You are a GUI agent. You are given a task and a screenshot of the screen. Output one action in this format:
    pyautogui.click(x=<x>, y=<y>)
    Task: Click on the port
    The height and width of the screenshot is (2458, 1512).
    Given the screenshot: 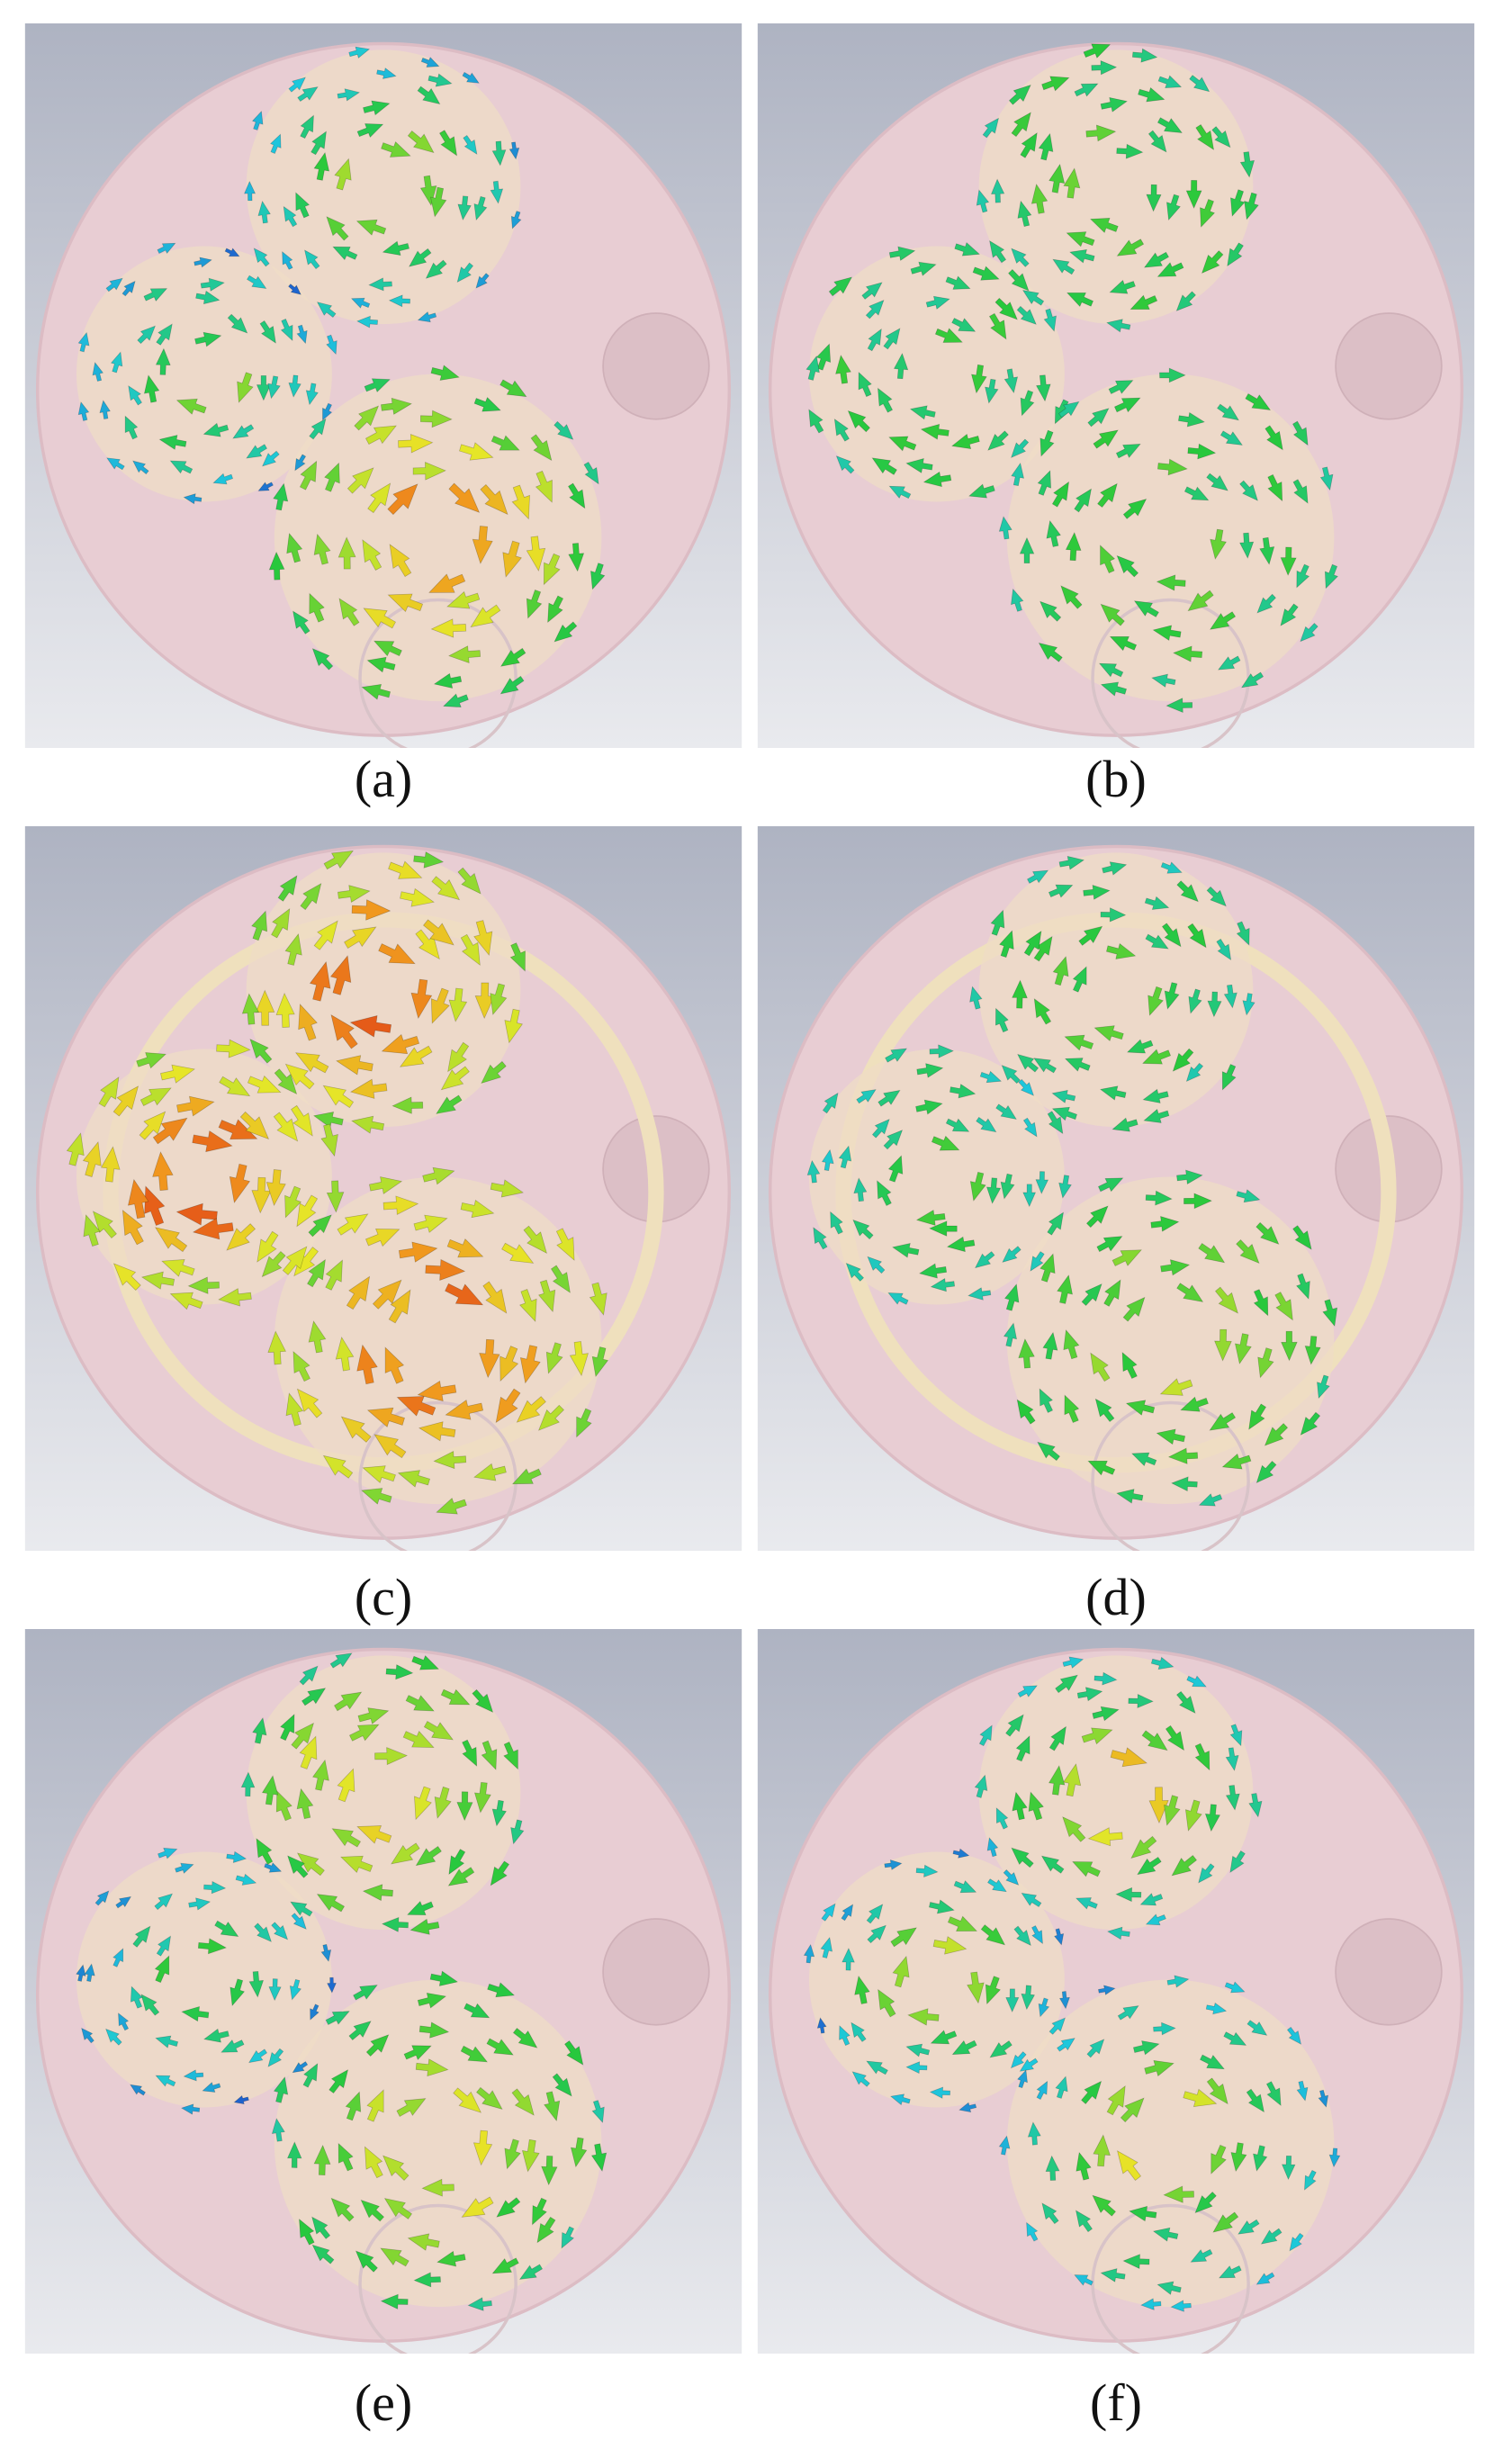 What is the action you would take?
    pyautogui.click(x=656, y=1972)
    